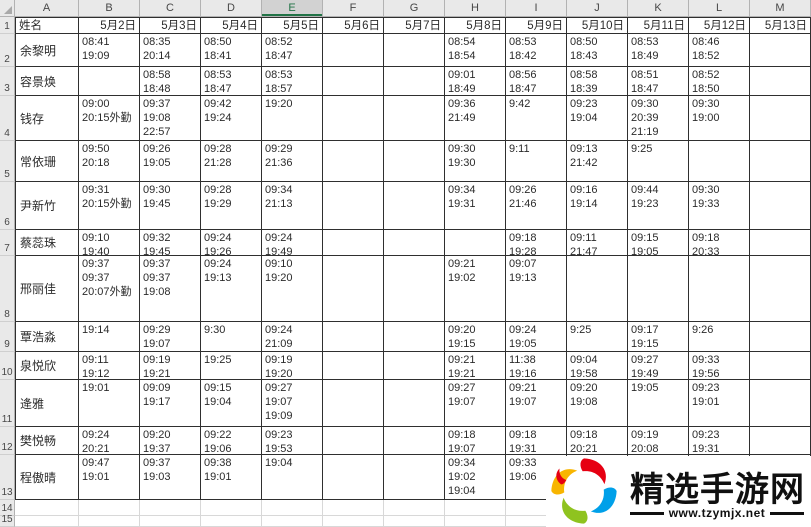 This screenshot has height=527, width=811. Describe the element at coordinates (47, 161) in the screenshot. I see `cell-A5: 常依珊` at that location.